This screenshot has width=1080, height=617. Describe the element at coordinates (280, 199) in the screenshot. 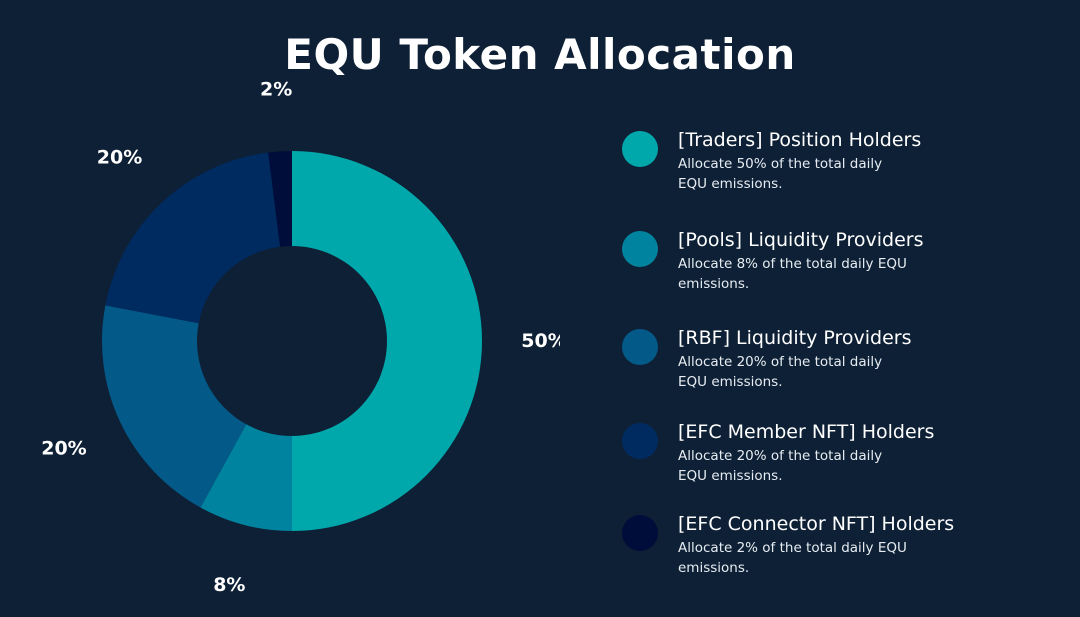

I see `slice-efc-connector` at that location.